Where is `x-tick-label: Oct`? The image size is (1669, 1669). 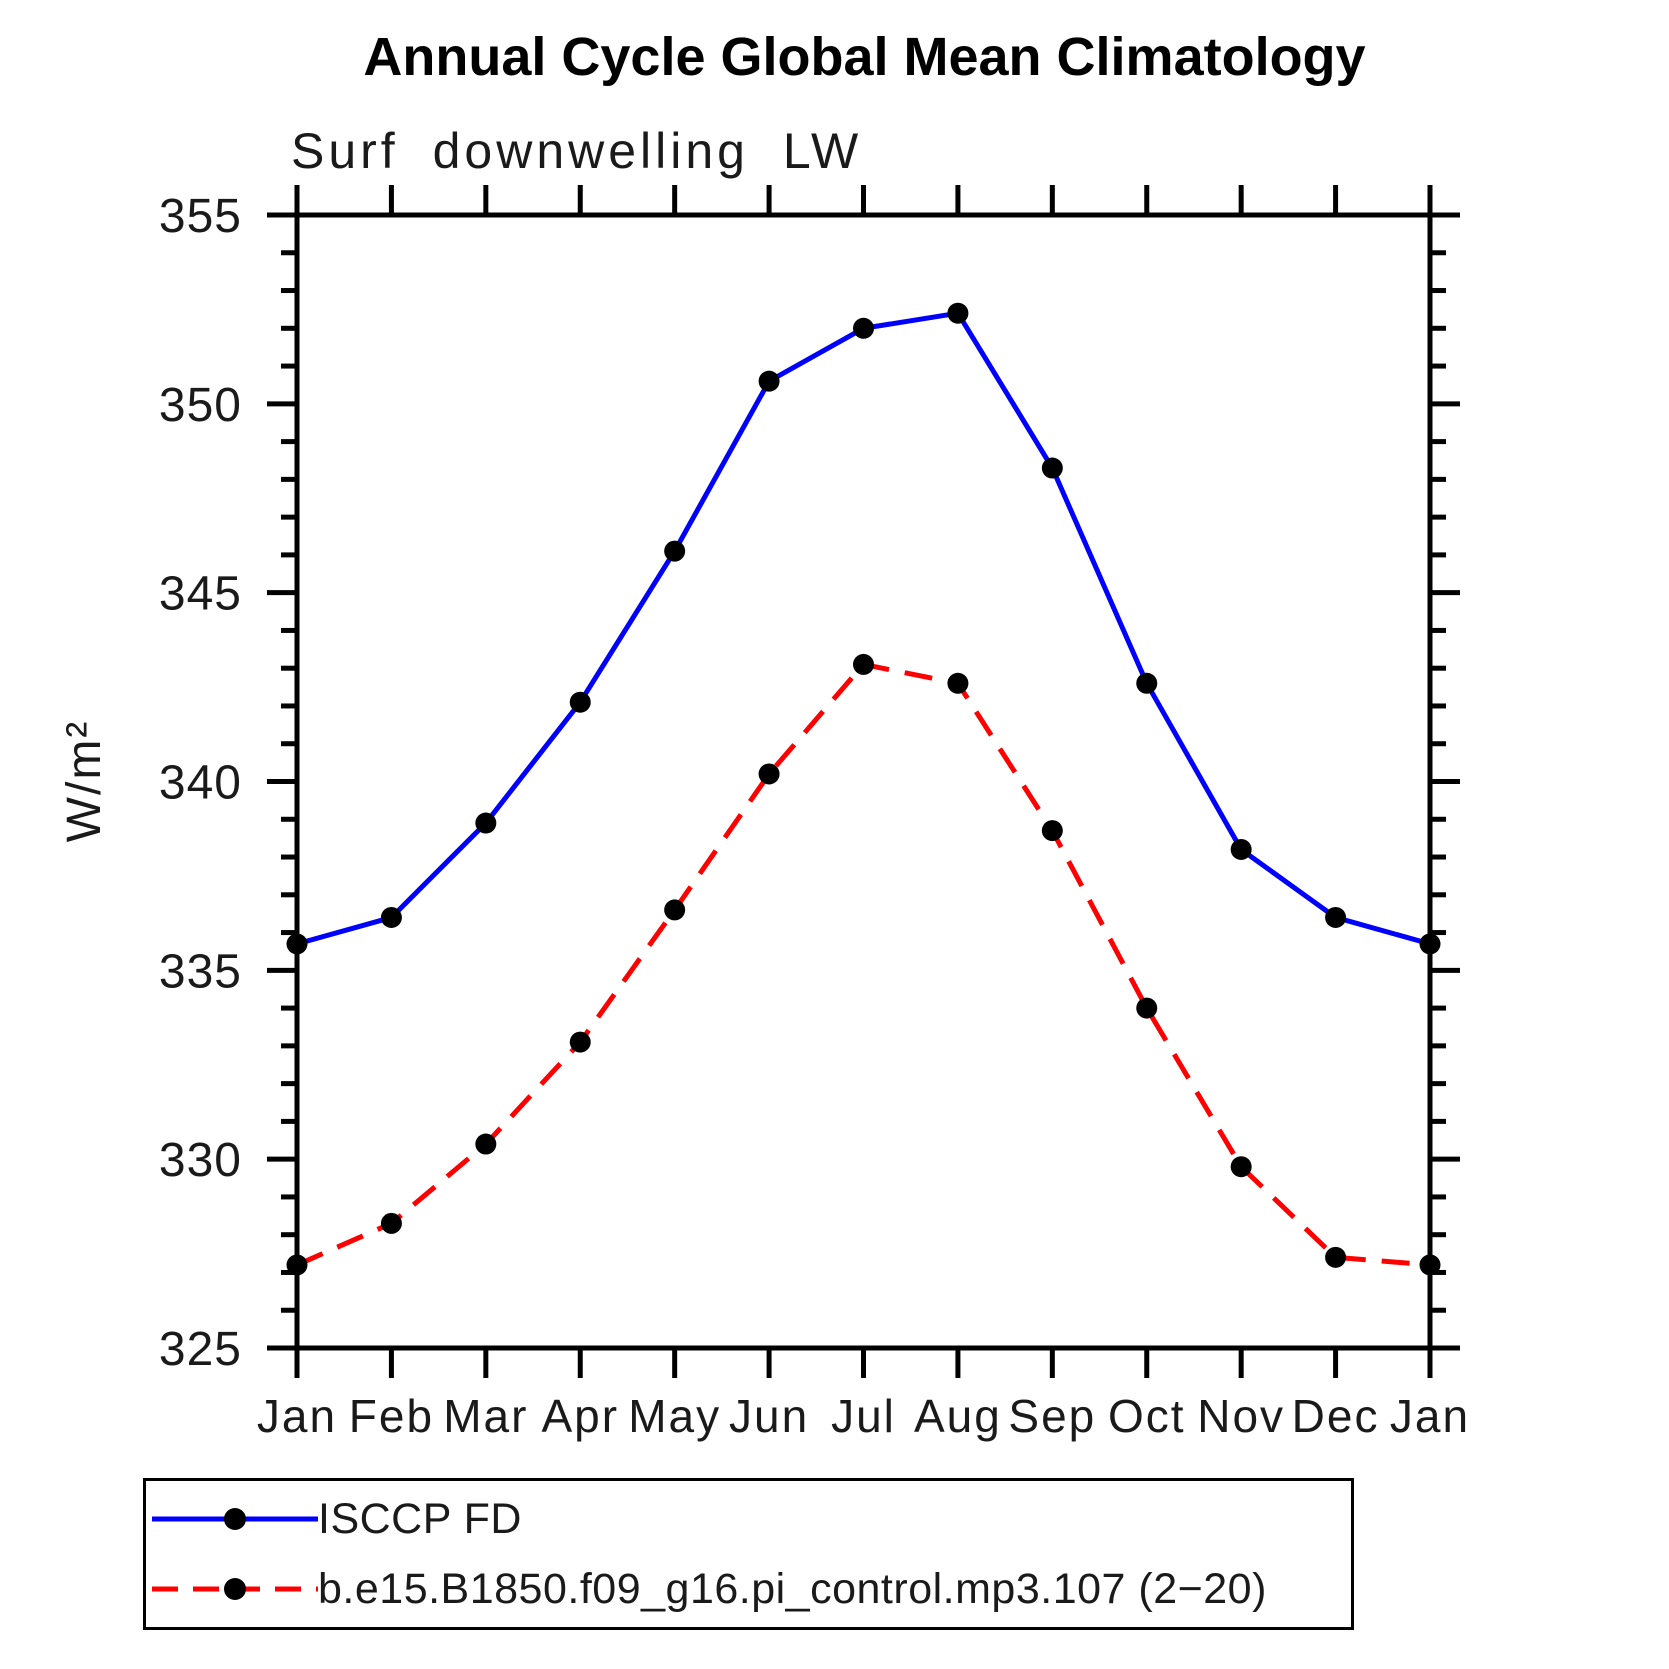 x-tick-label: Oct is located at coordinates (1147, 1416).